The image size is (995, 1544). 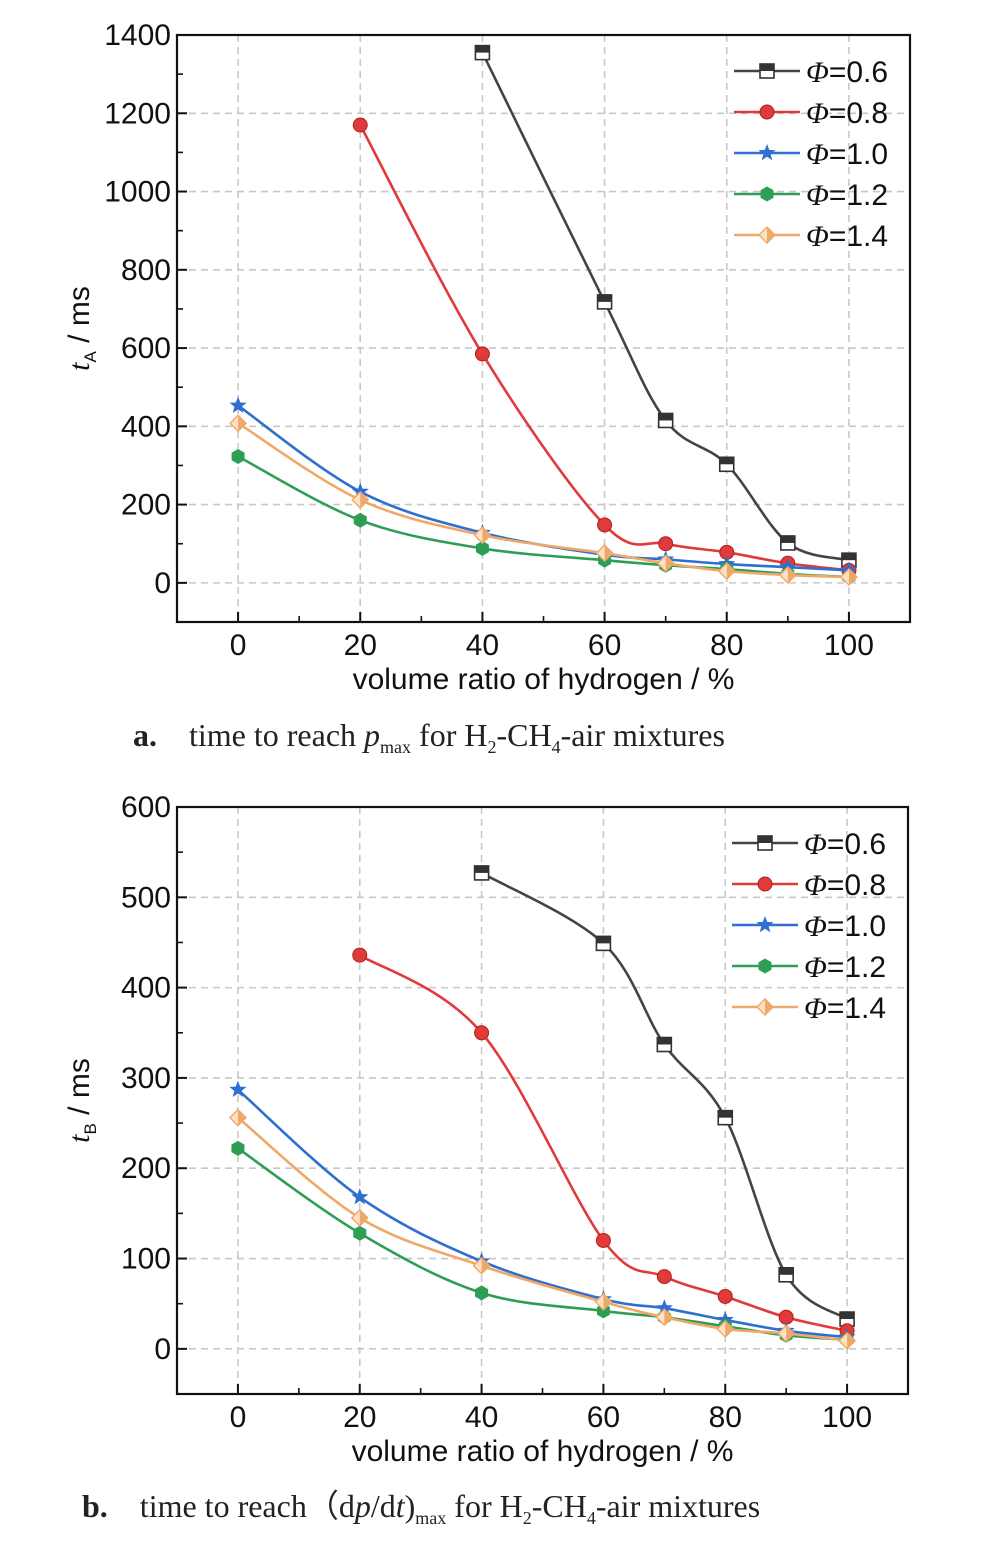 I want to click on x-tick-label: 20, so click(x=359, y=1417).